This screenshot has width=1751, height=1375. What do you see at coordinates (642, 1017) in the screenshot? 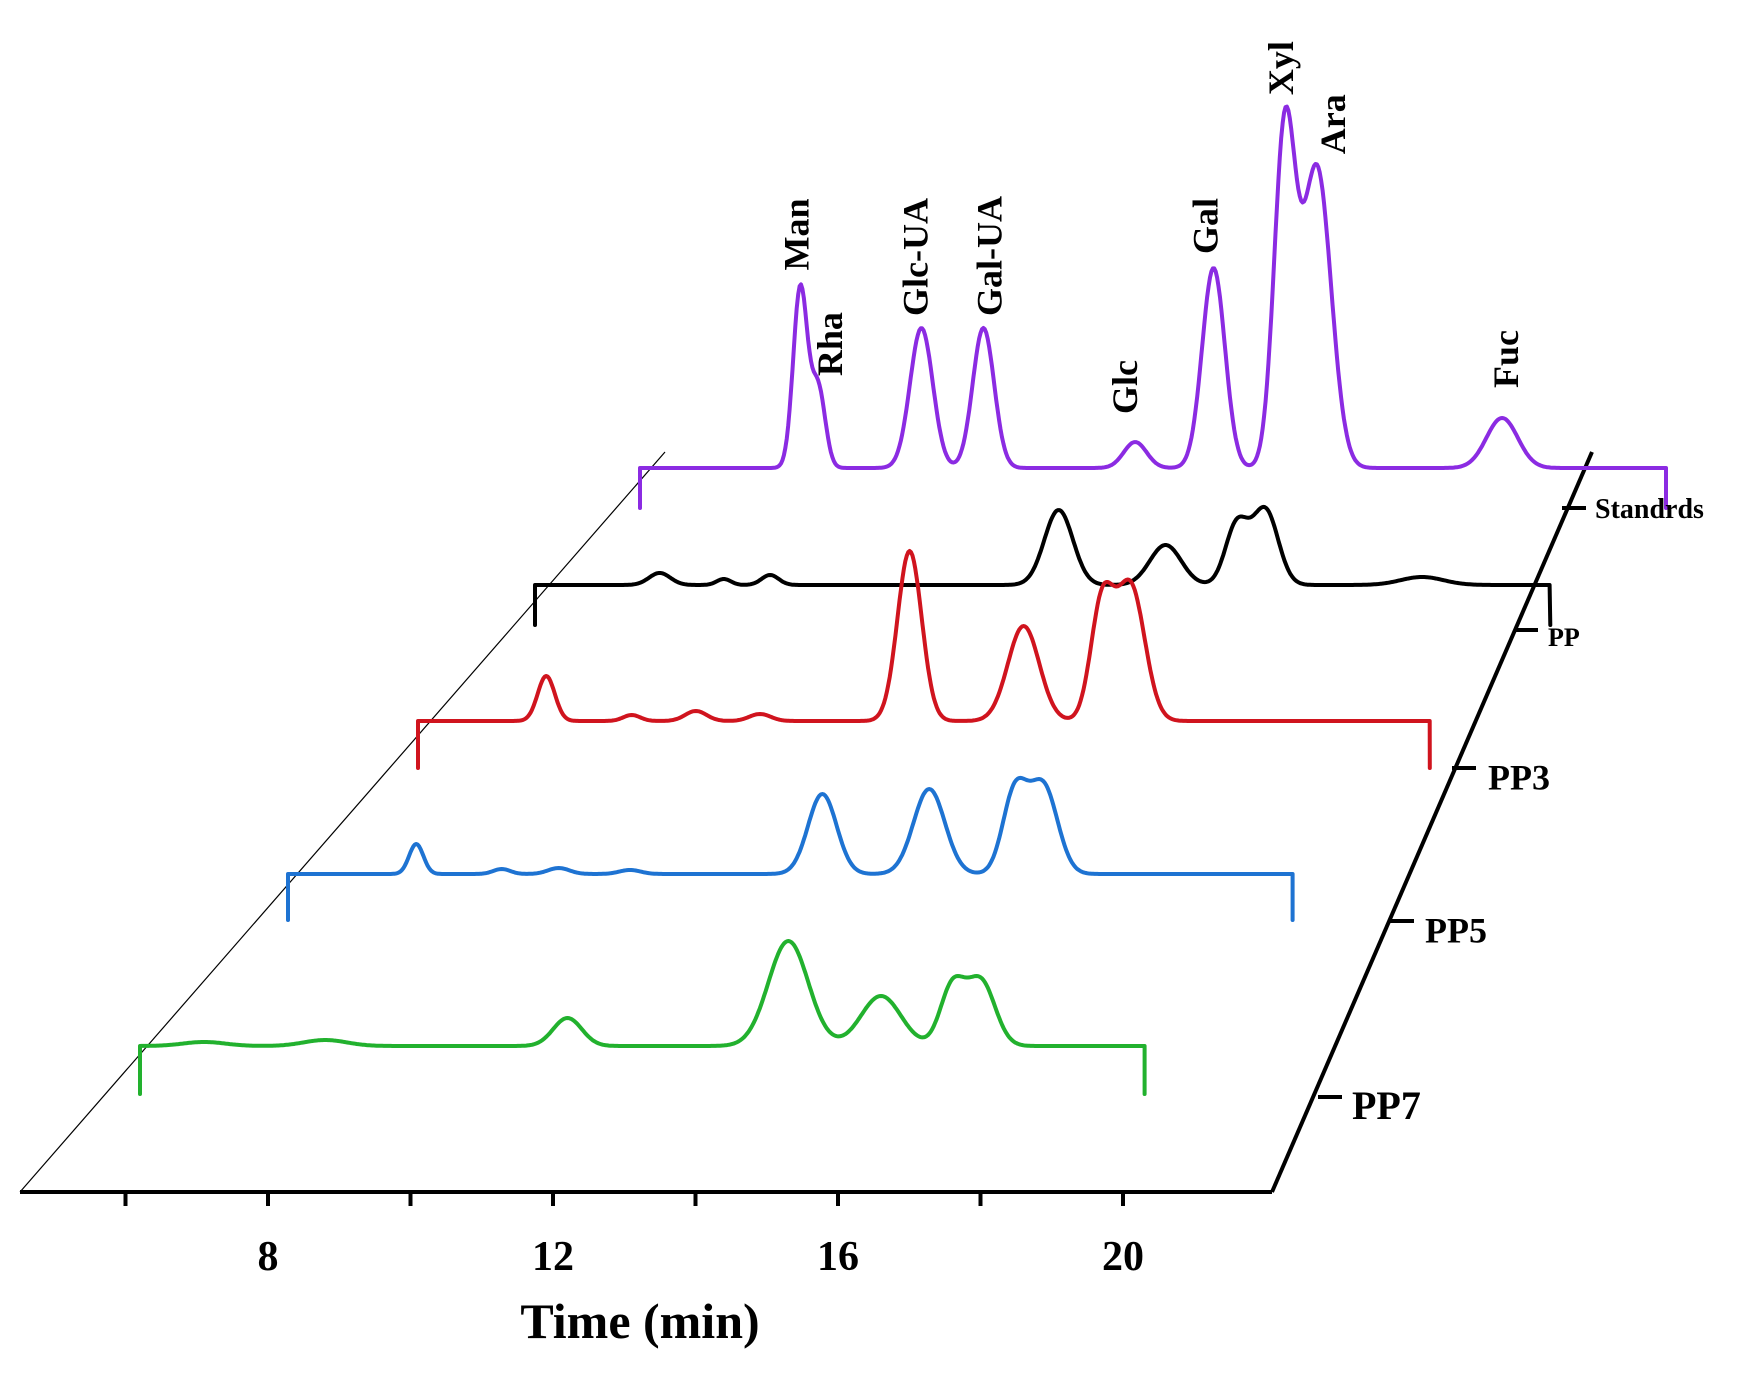
I see `series-trace-pp7` at bounding box center [642, 1017].